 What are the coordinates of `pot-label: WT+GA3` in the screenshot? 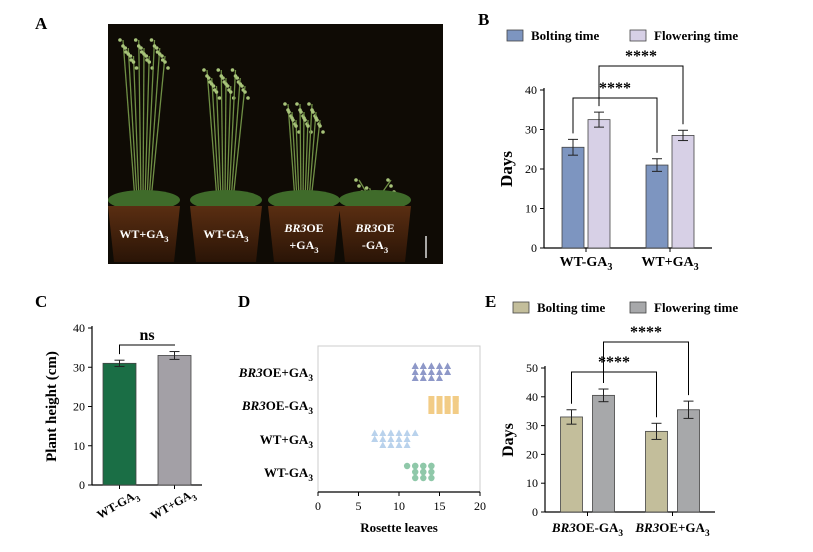 It's located at (144, 235).